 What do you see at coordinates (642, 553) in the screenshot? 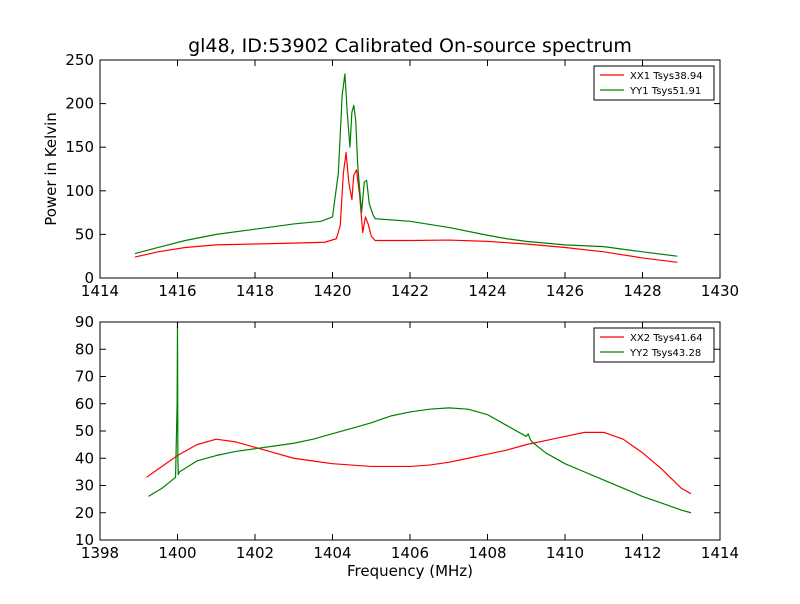
I see `x-tick-label: 1412` at bounding box center [642, 553].